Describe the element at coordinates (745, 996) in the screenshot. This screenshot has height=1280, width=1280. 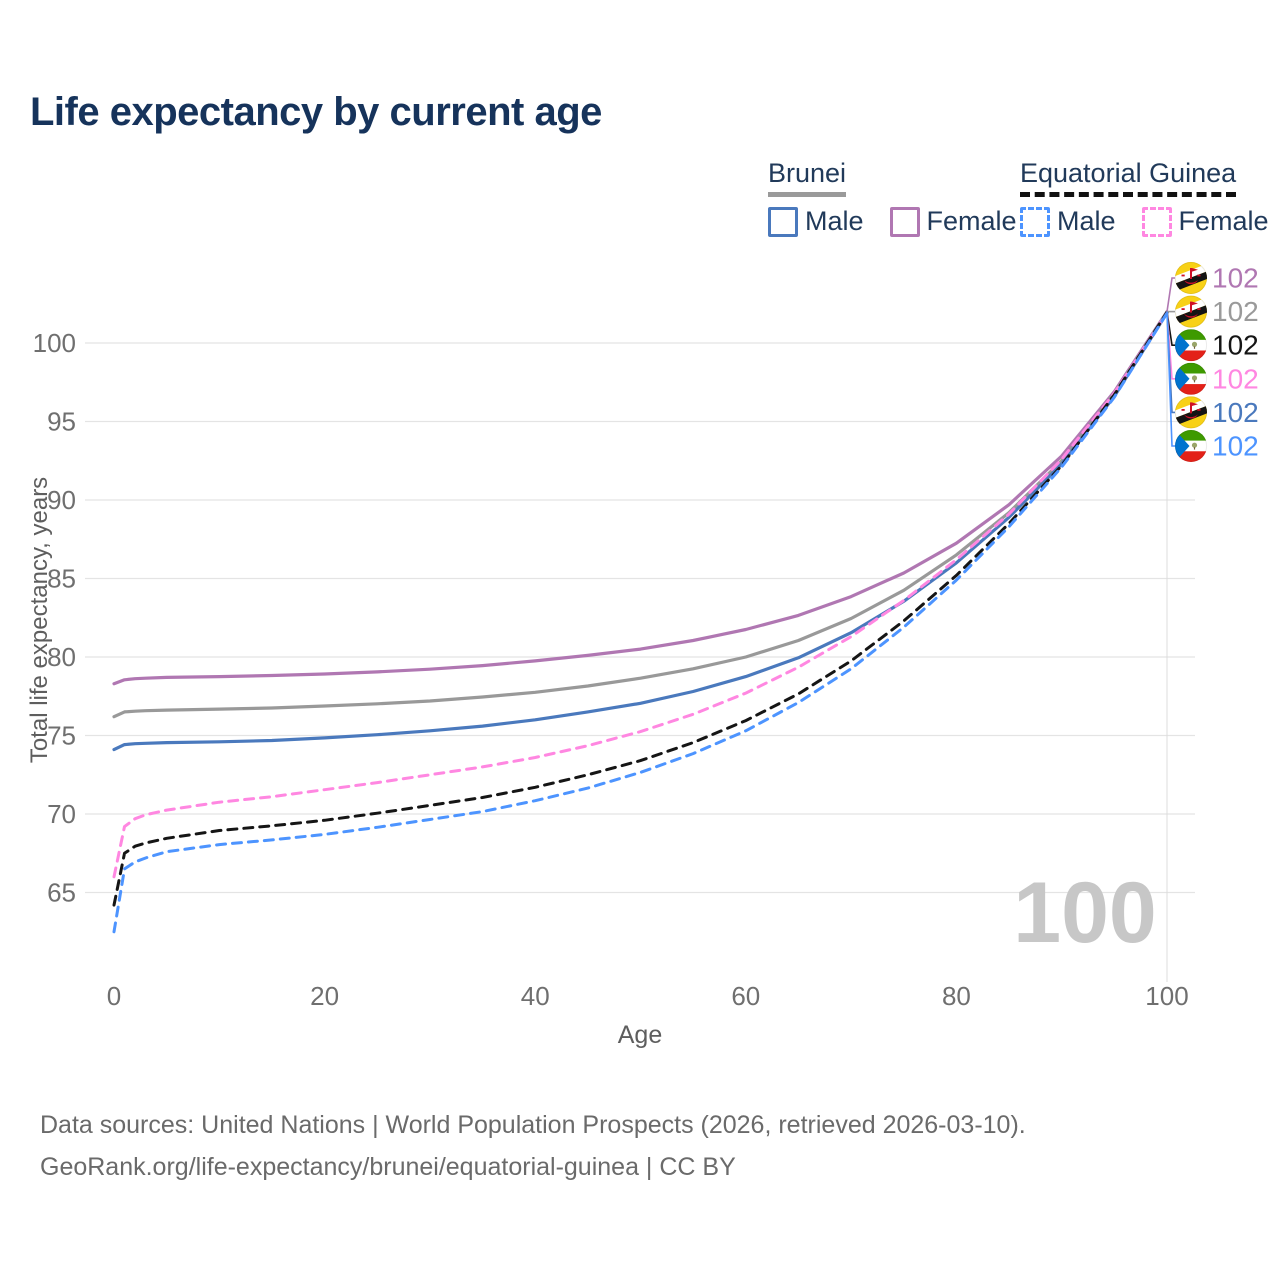
I see `x-tick-label-60: 60` at that location.